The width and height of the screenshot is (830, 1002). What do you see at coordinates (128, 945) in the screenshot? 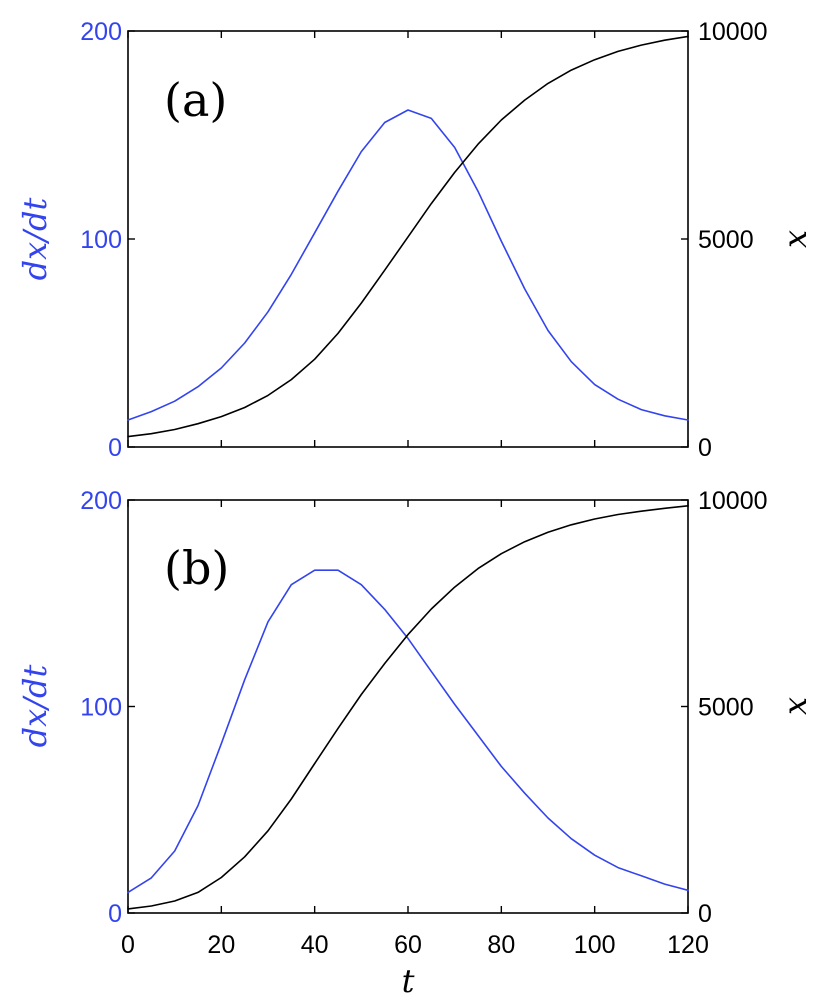
I see `x-tick-label-b-0: 0` at bounding box center [128, 945].